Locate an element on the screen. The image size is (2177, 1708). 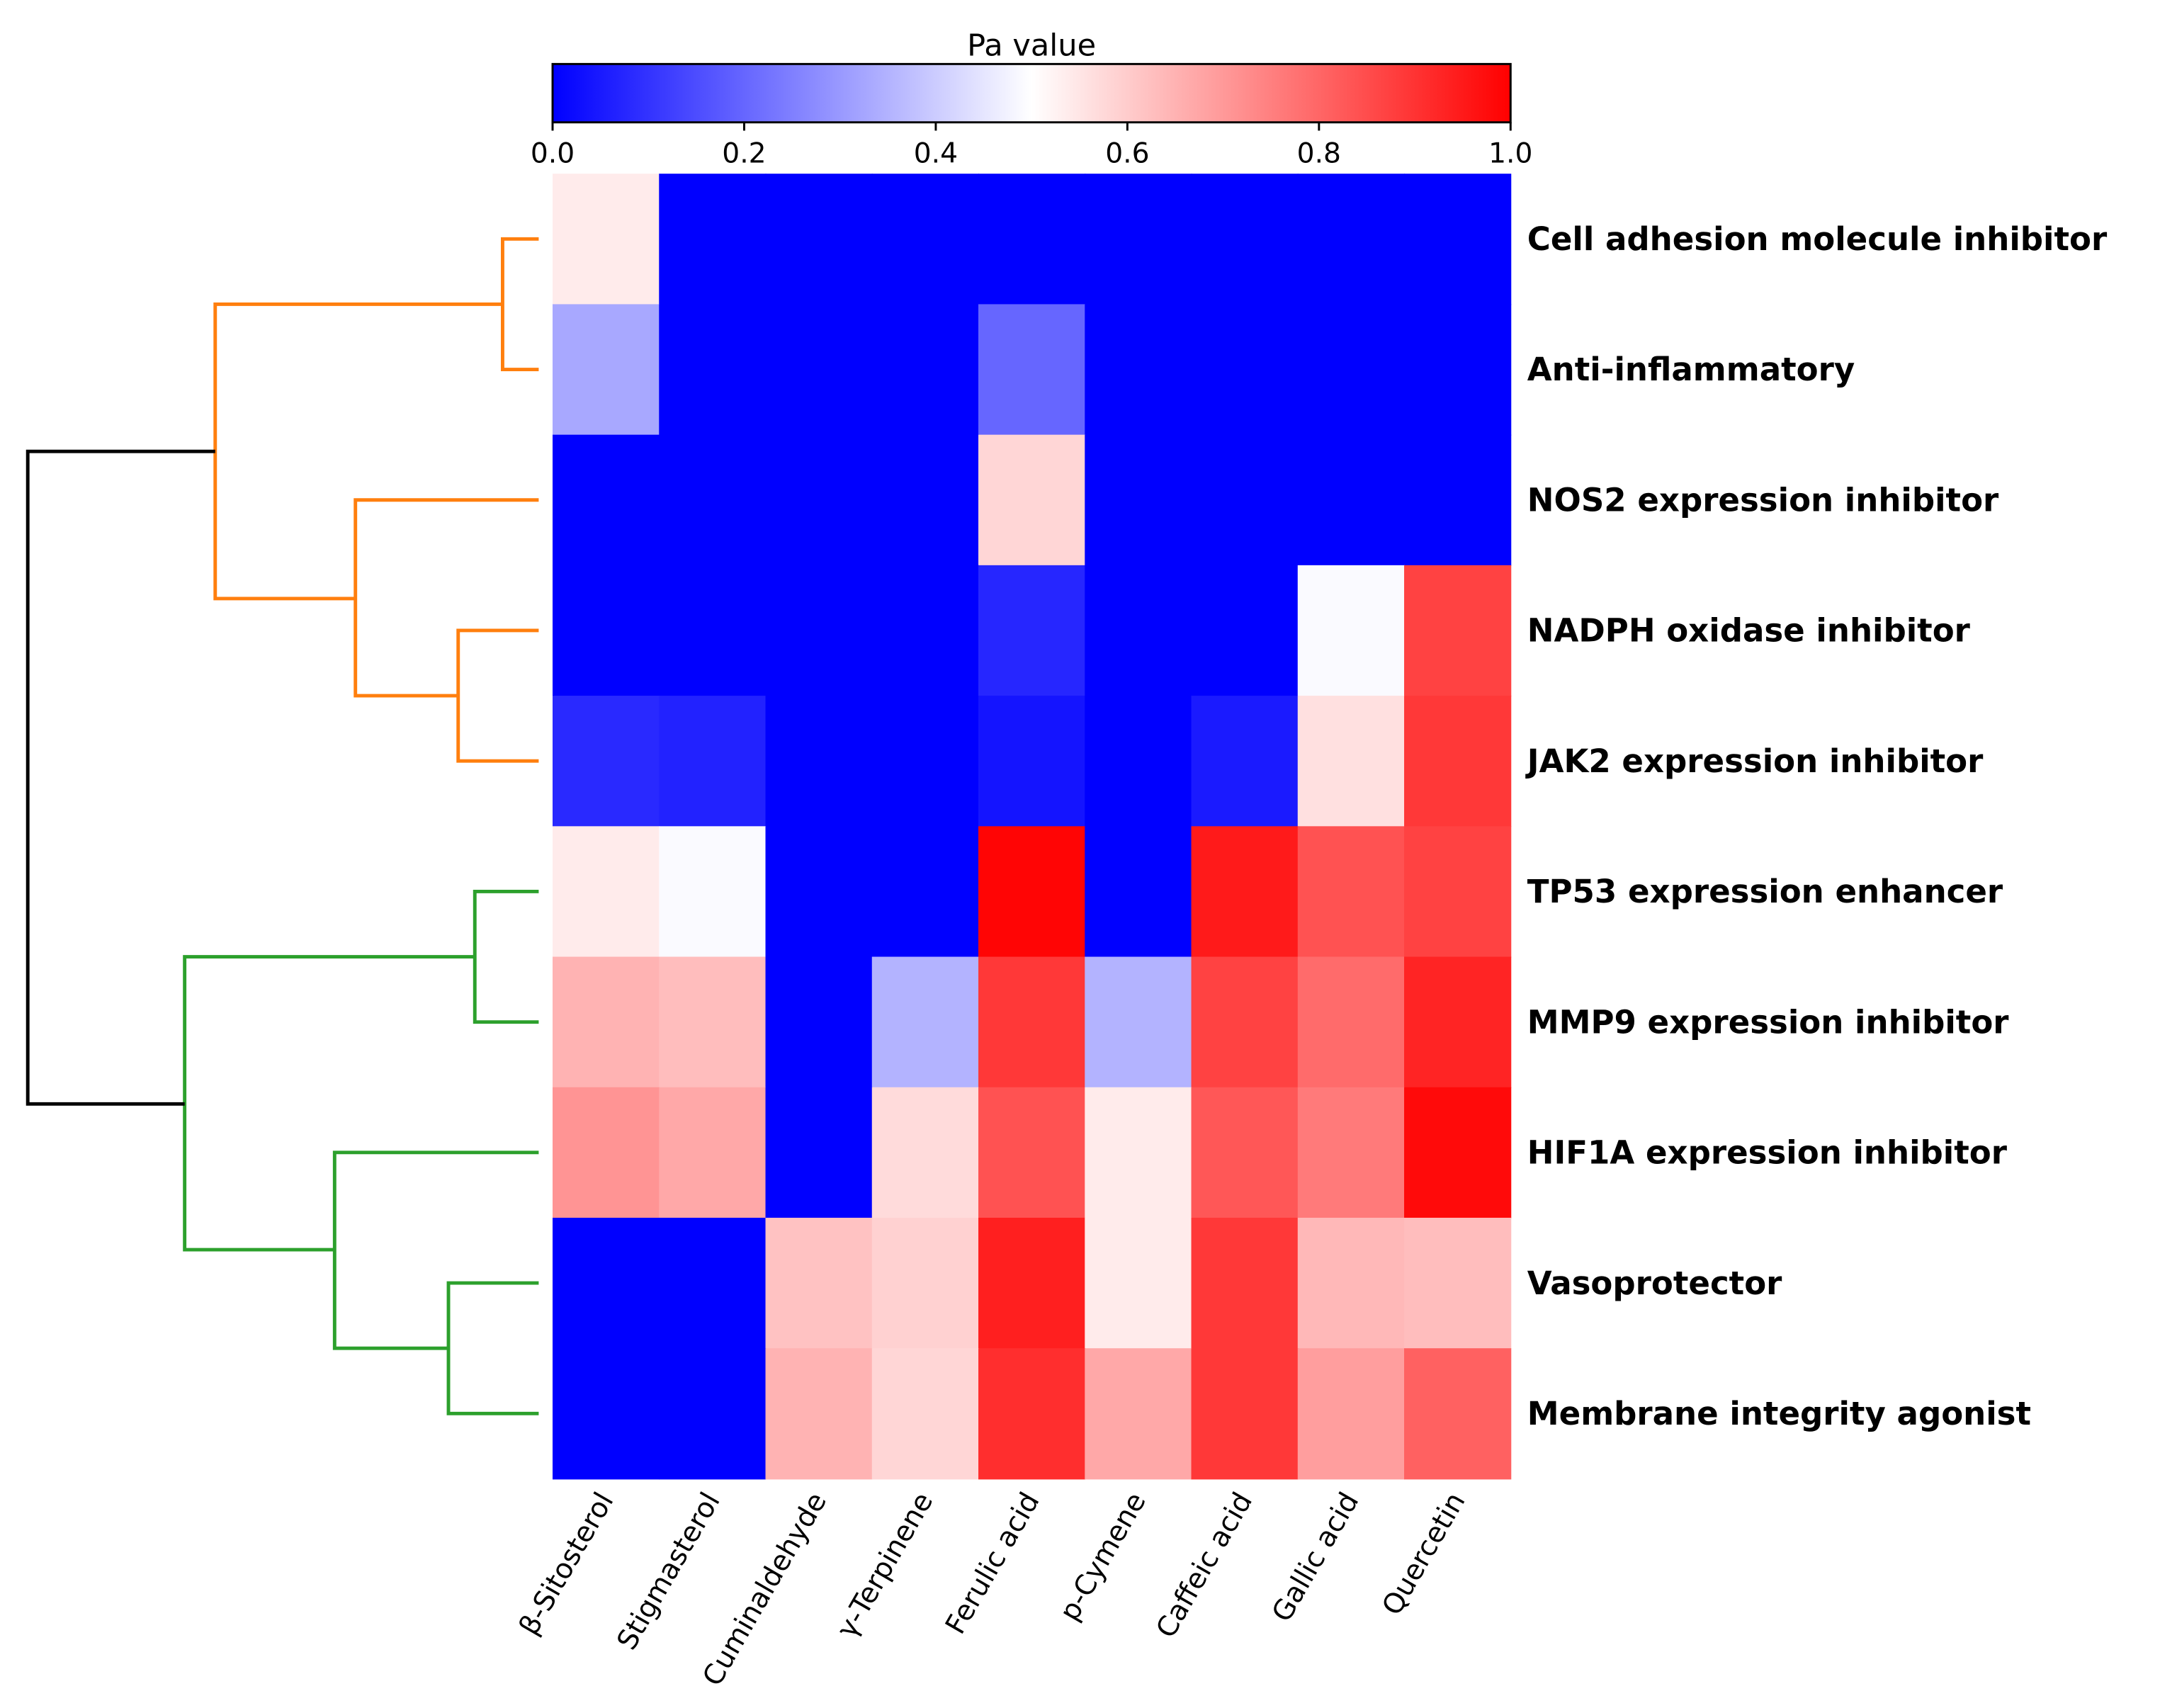
colorbar-tick-label: 0.4 is located at coordinates (936, 154).